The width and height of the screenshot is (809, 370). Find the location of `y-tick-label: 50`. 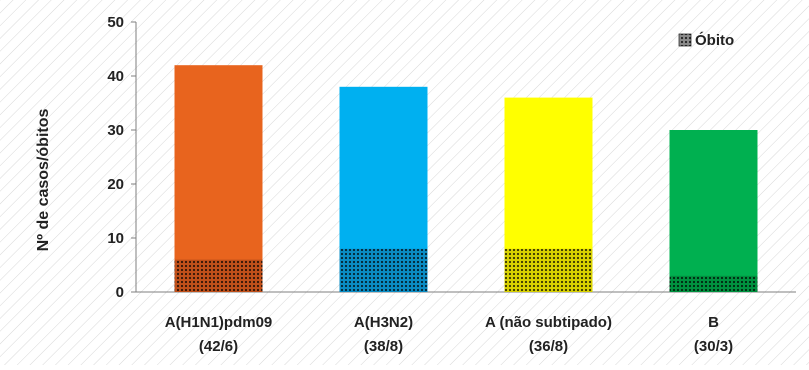

y-tick-label: 50 is located at coordinates (115, 22).